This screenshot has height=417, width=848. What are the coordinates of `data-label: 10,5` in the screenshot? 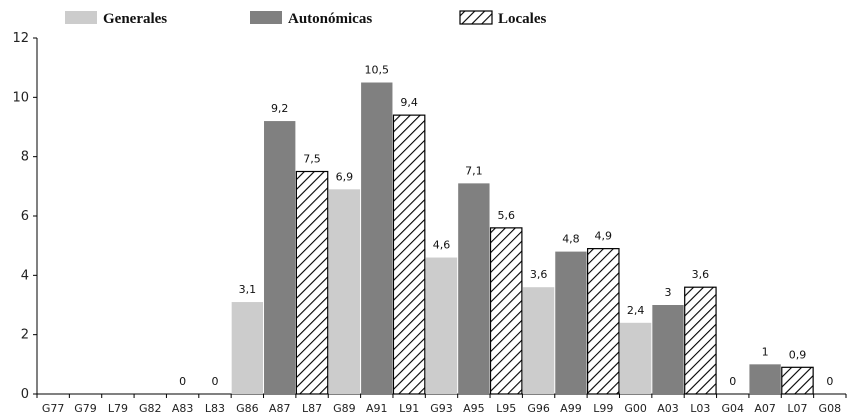 It's located at (377, 70).